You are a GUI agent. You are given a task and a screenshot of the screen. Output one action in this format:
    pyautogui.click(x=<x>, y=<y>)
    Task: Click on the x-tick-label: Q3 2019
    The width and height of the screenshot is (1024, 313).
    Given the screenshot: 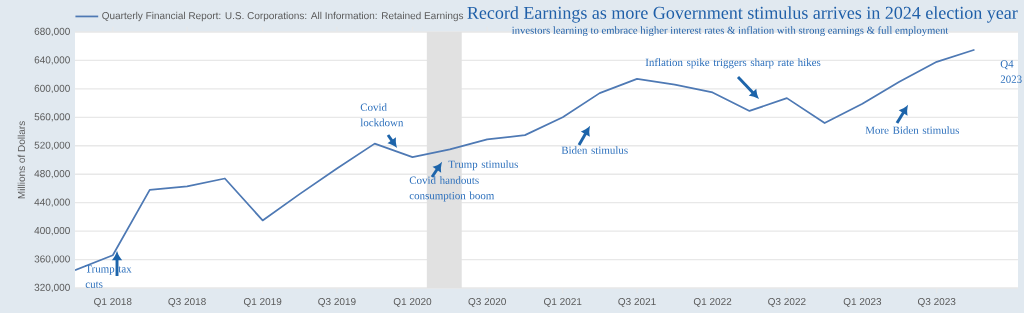 What is the action you would take?
    pyautogui.click(x=337, y=302)
    